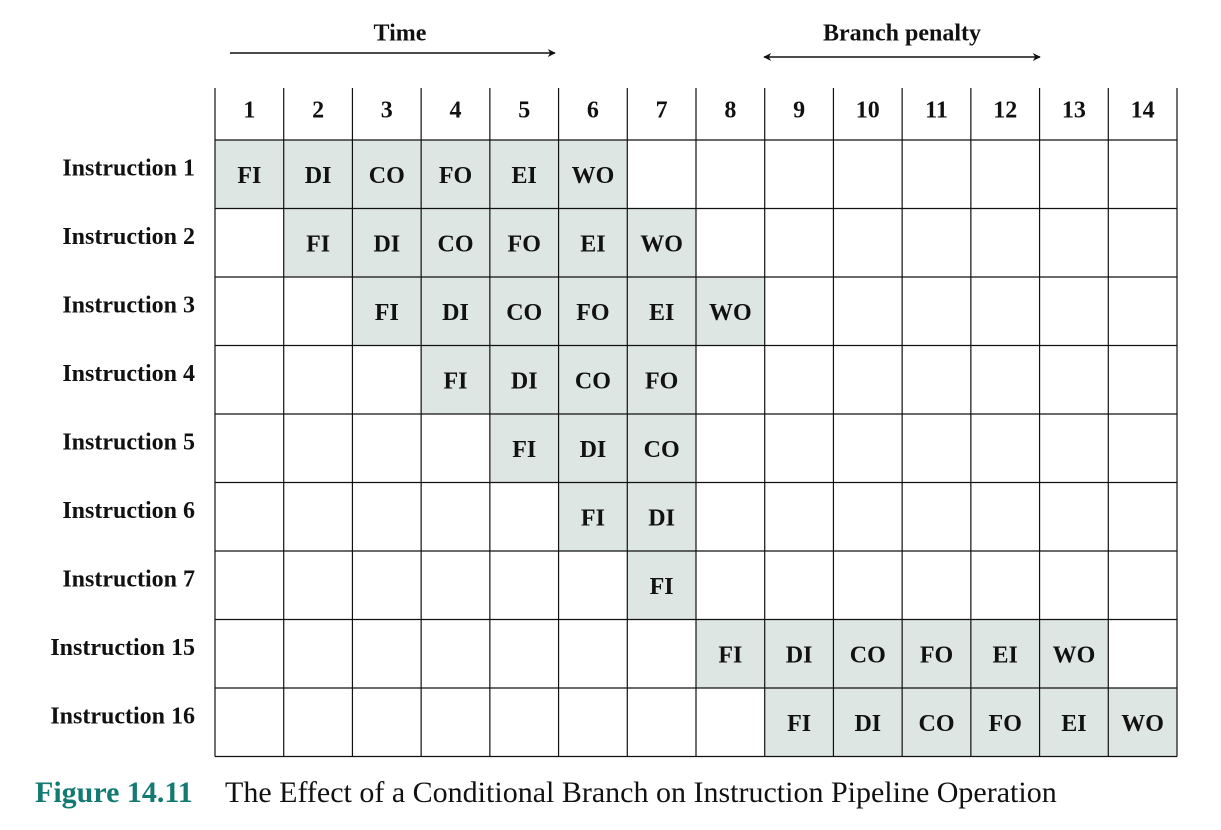 The width and height of the screenshot is (1221, 830). Describe the element at coordinates (936, 111) in the screenshot. I see `column-header: 11` at that location.